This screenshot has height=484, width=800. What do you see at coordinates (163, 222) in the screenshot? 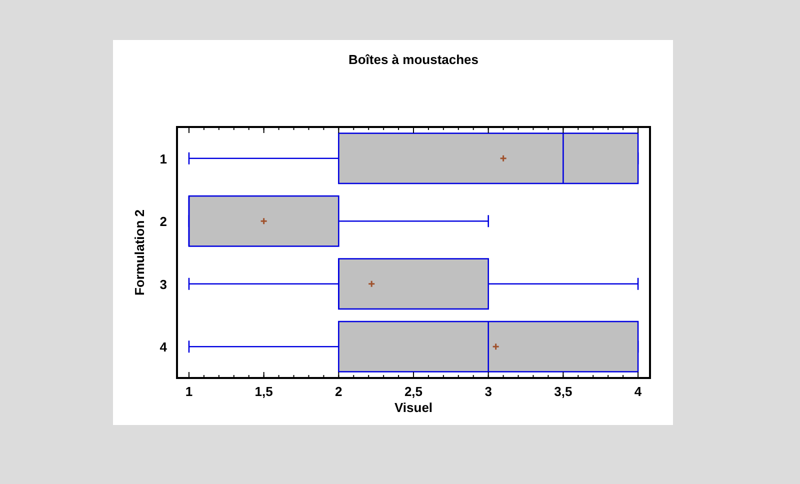
I see `y-tick-label: 2` at bounding box center [163, 222].